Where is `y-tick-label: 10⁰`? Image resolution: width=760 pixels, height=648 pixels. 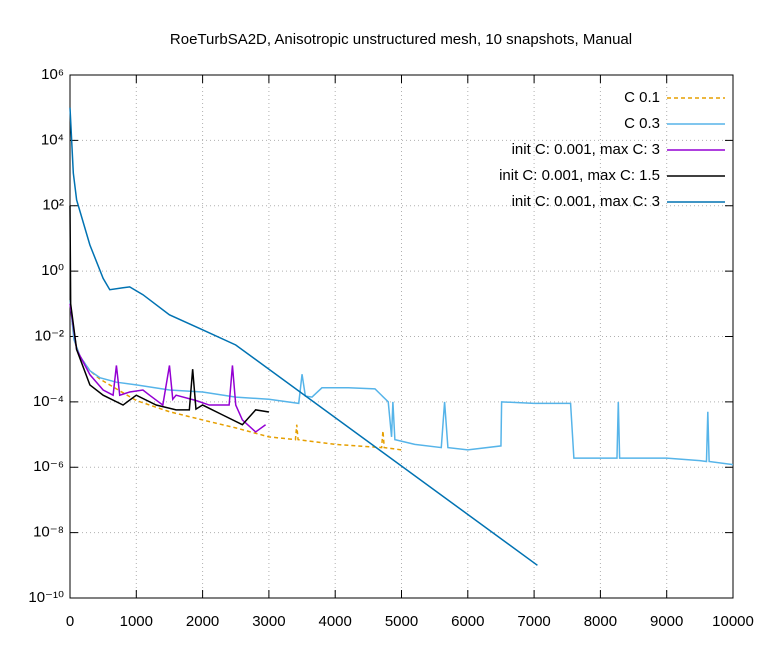
y-tick-label: 10⁰ is located at coordinates (52, 270).